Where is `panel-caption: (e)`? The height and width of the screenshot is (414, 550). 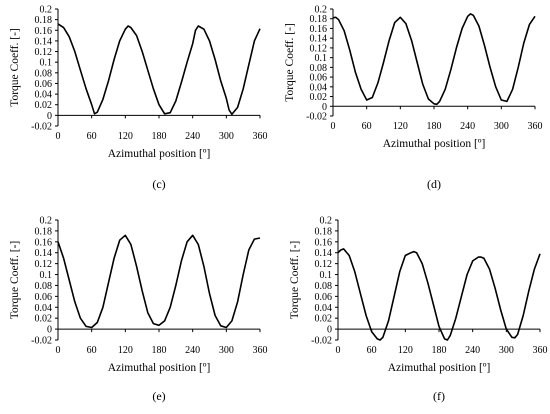
panel-caption: (e) is located at coordinates (158, 396).